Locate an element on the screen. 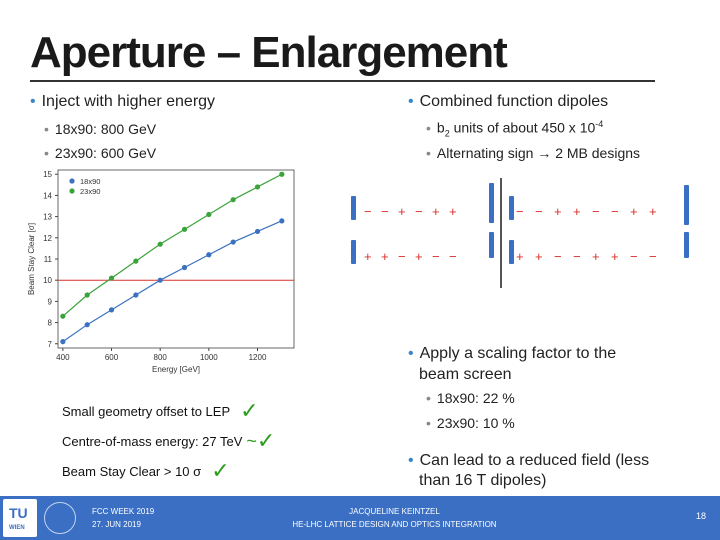 This screenshot has height=540, width=720. arrow-icon: → is located at coordinates (544, 153).